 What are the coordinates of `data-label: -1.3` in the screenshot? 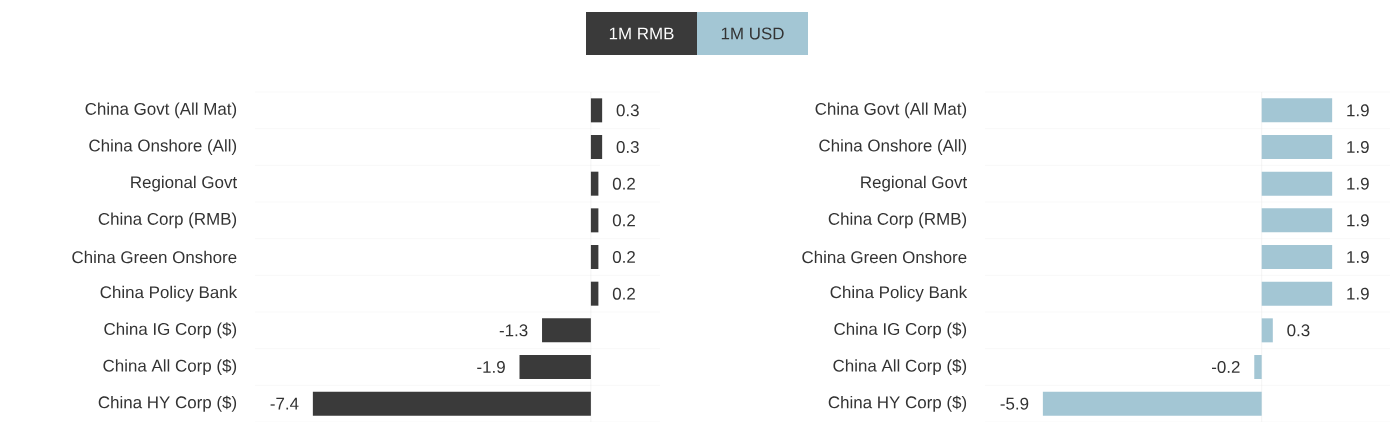 It's located at (513, 330).